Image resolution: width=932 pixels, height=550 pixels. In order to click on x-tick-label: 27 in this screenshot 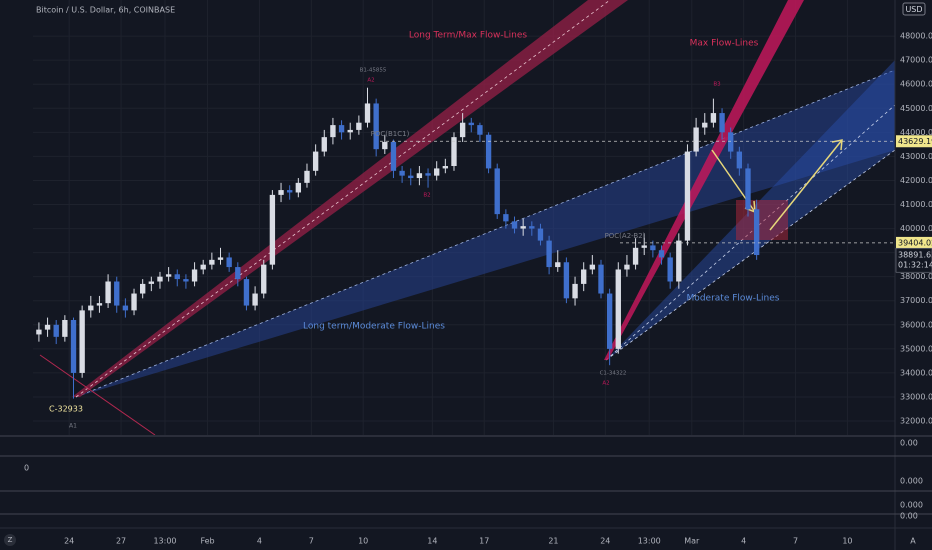, I will do `click(121, 541)`.